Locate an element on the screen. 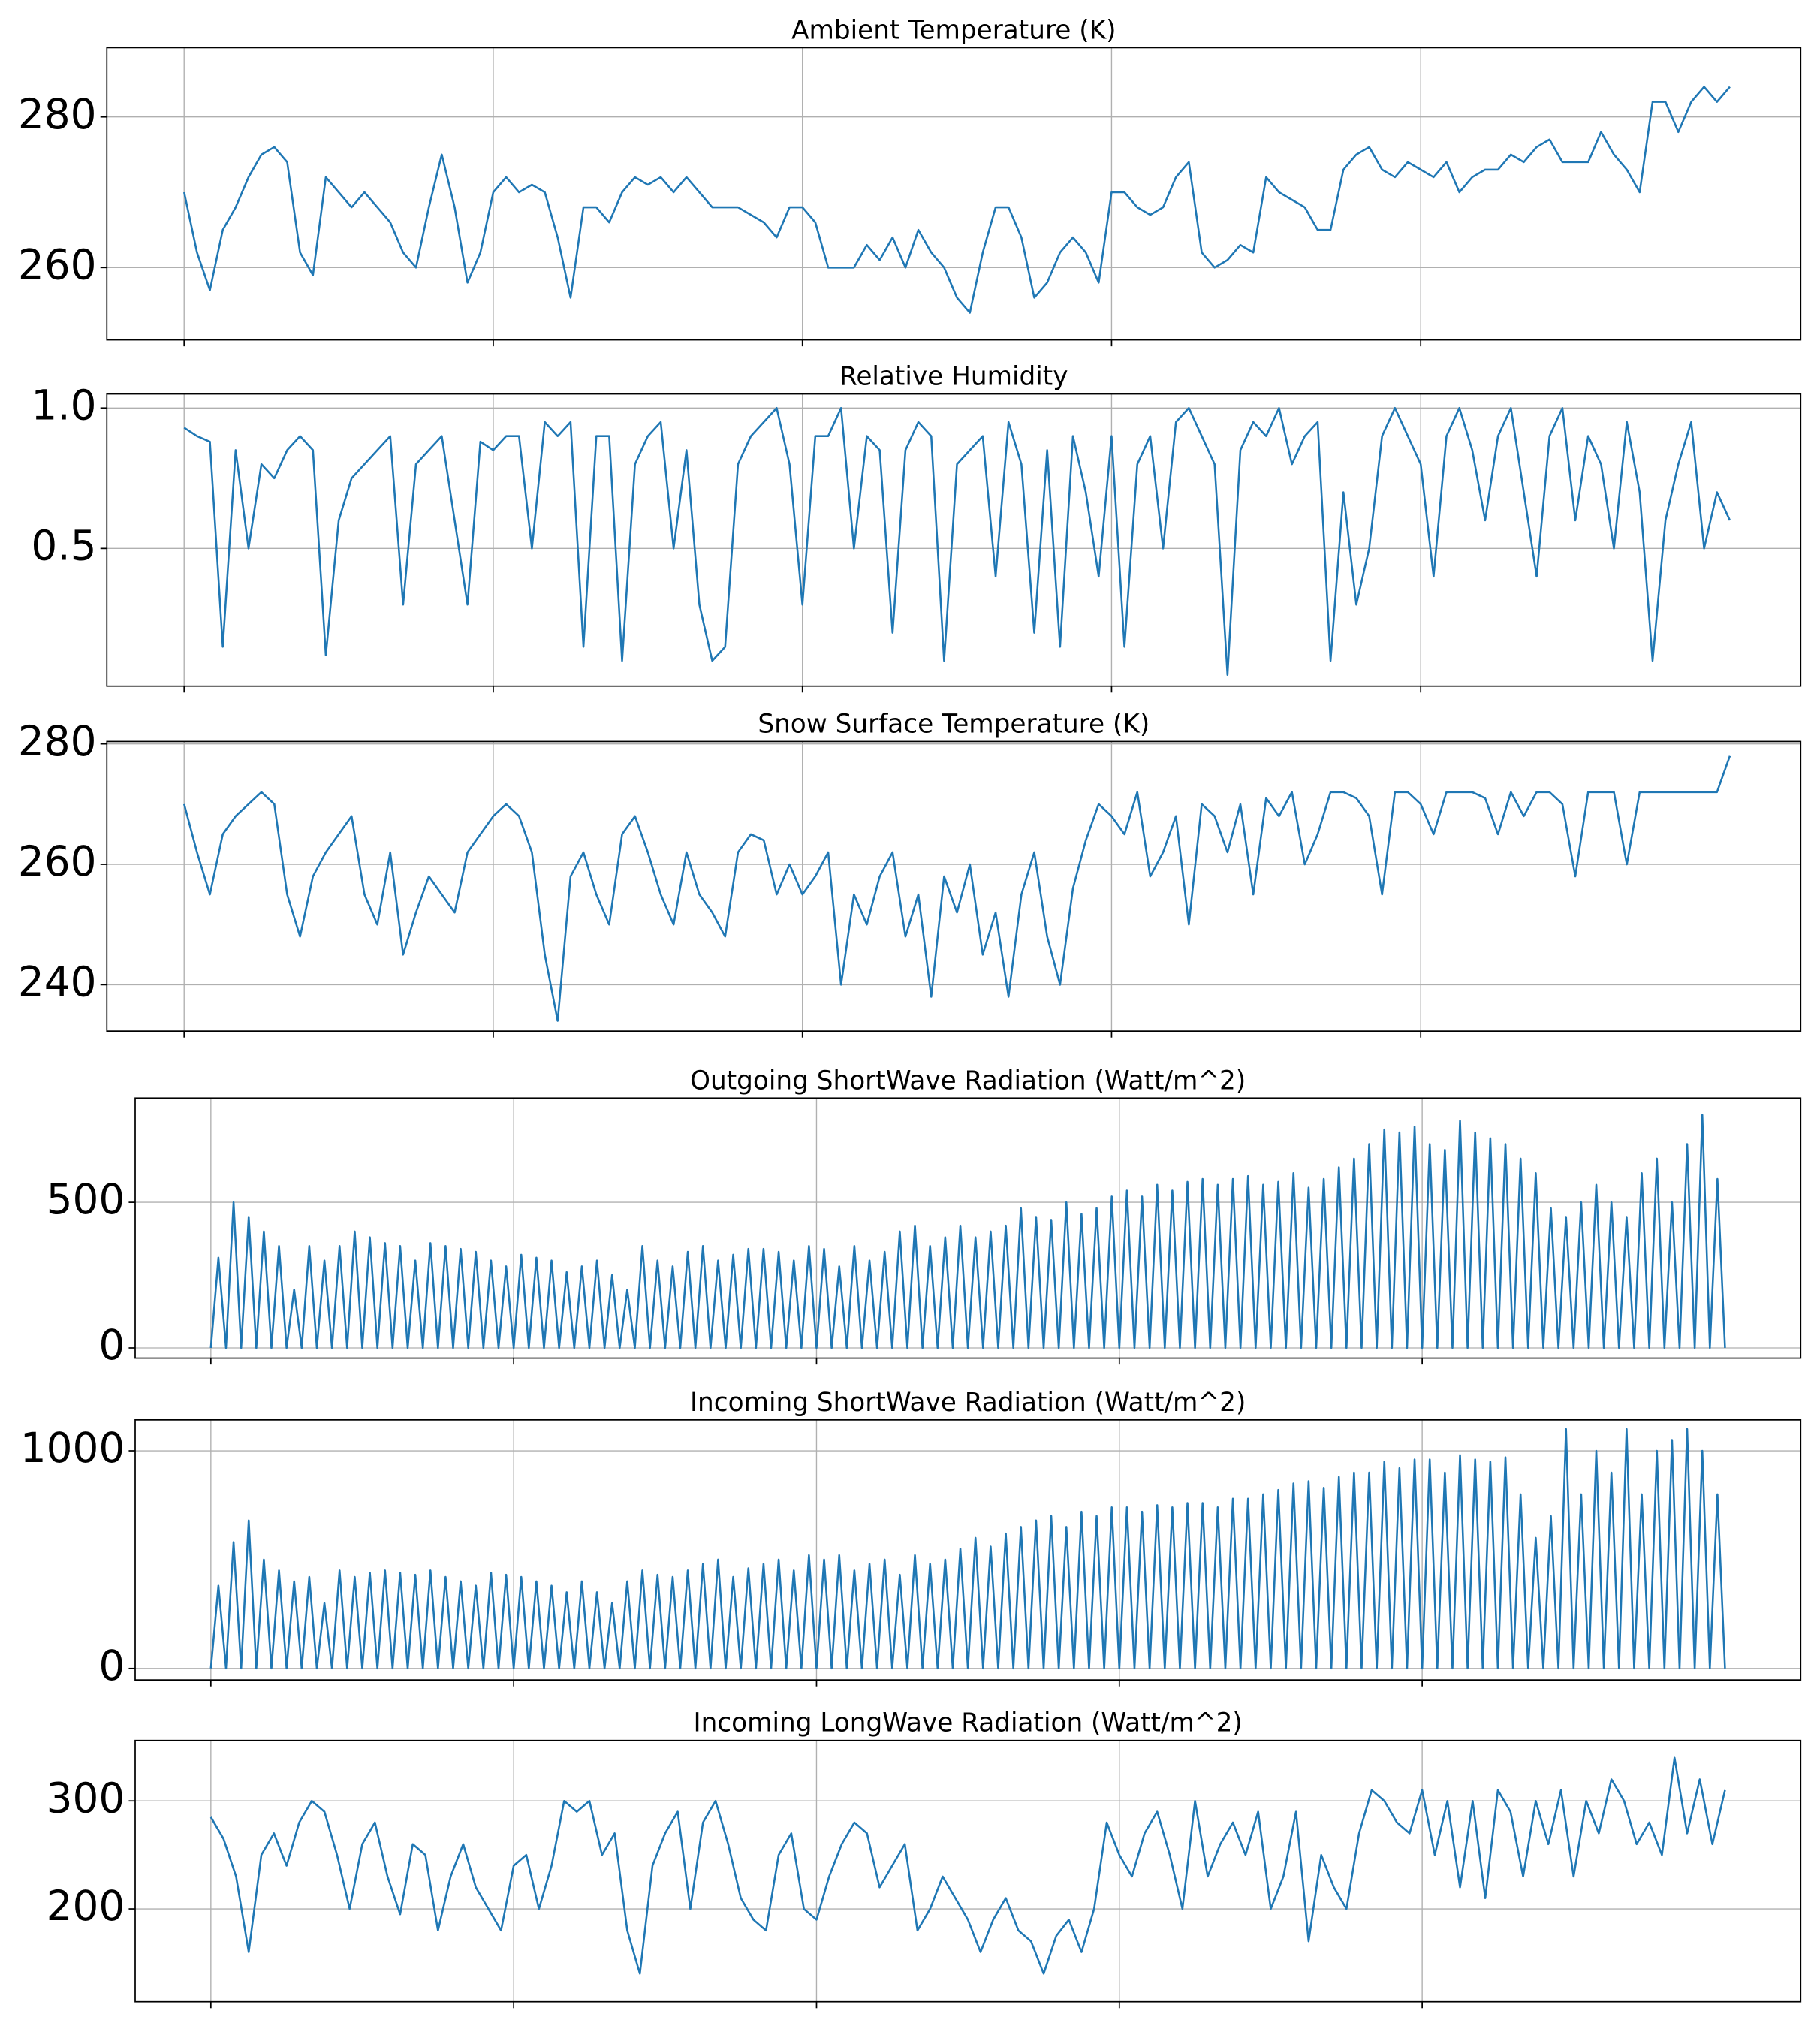  y-tick-label: 240 is located at coordinates (57, 982).